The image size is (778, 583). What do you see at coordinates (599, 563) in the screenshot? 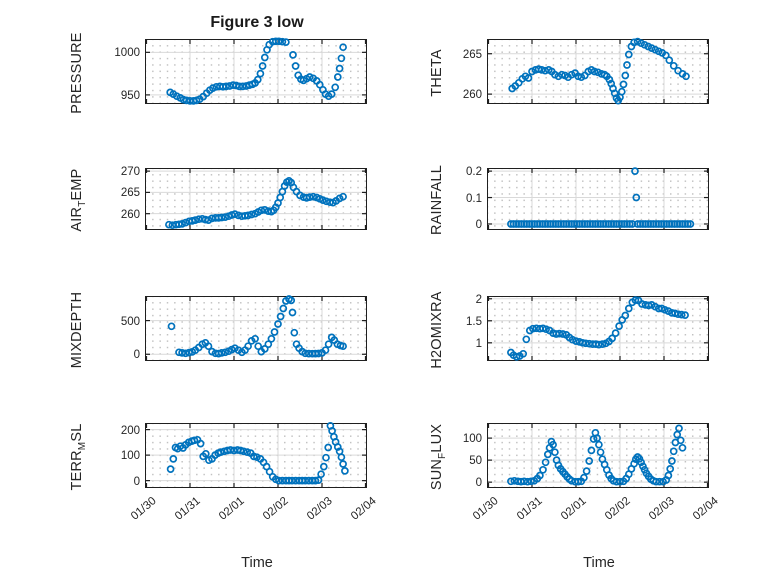
I see `x-axis-label-right: Time` at bounding box center [599, 563].